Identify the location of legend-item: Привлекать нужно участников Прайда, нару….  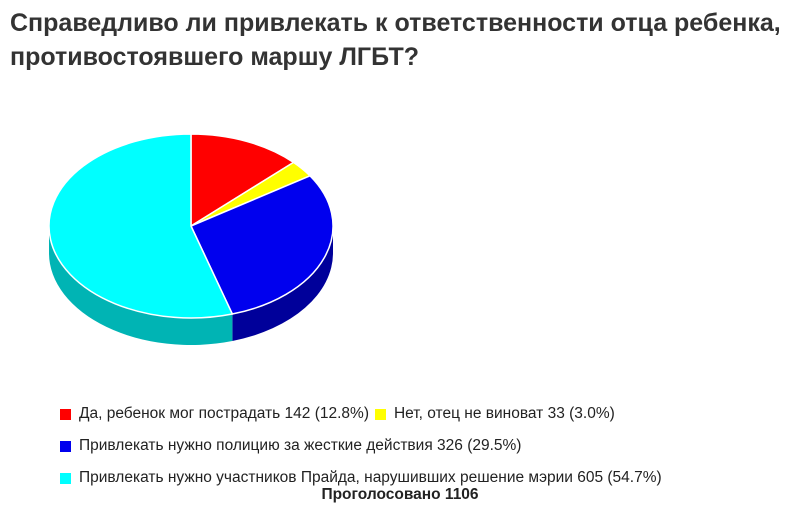
(361, 478).